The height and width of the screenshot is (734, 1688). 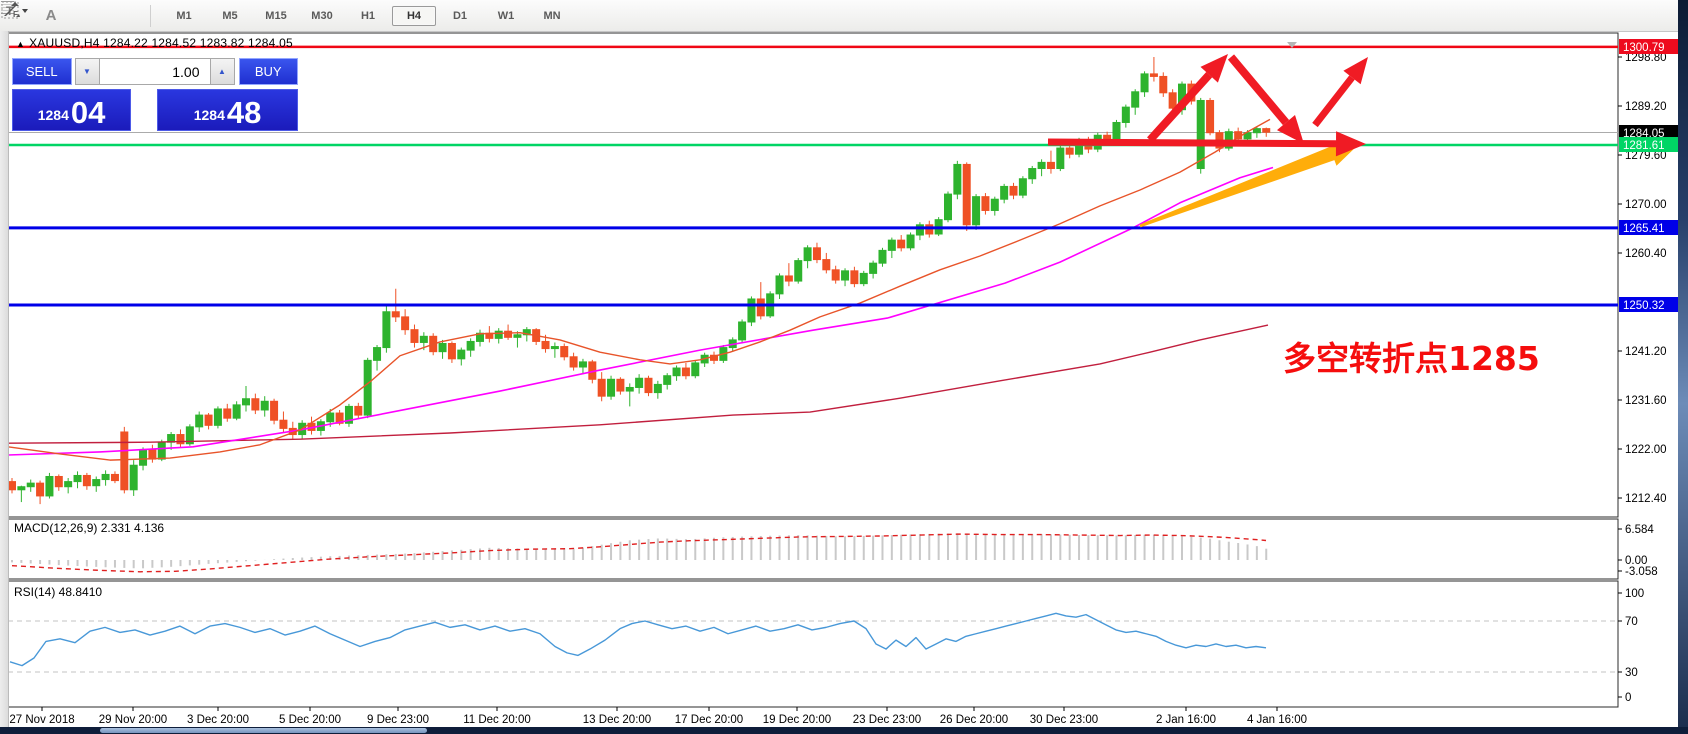 I want to click on volume-input: 1.00, so click(x=154, y=71).